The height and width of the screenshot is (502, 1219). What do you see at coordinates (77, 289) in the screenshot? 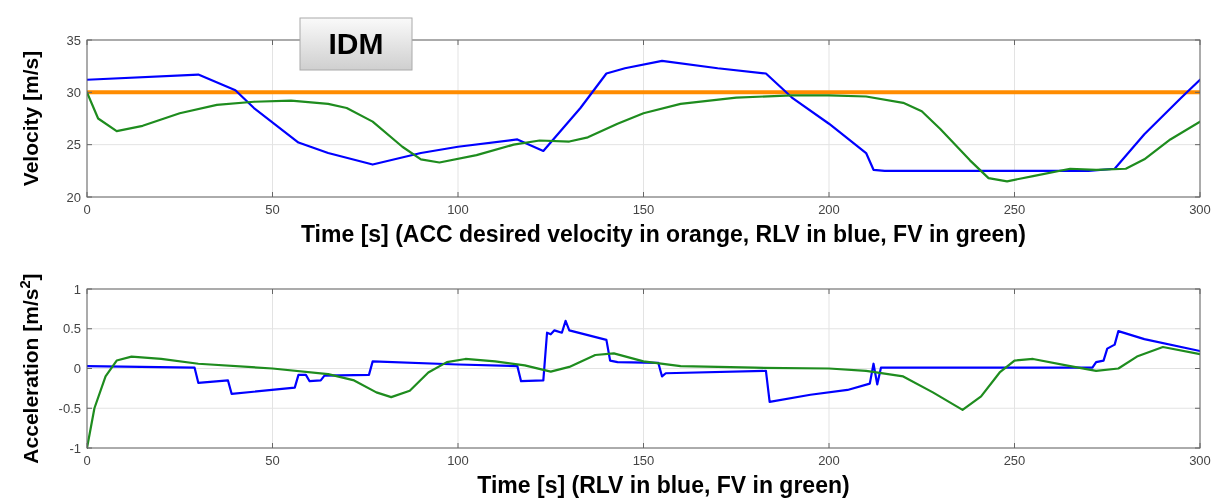
I see `y-tick-label: 1` at bounding box center [77, 289].